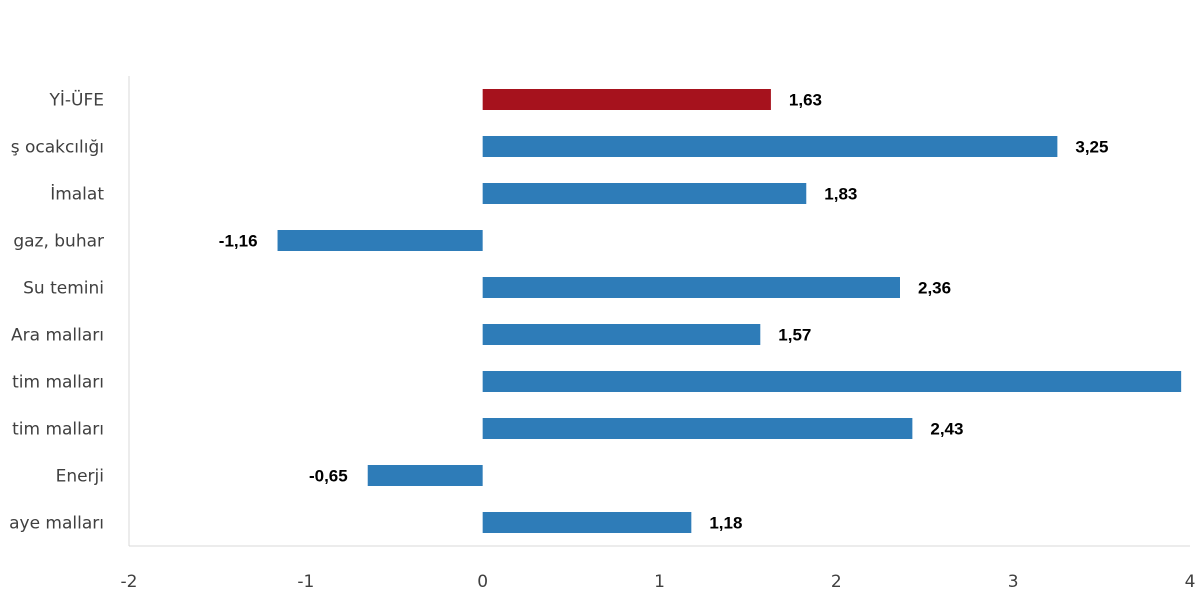 Image resolution: width=1200 pixels, height=600 pixels. Describe the element at coordinates (725, 523) in the screenshot. I see `data-label: 1,18` at that location.